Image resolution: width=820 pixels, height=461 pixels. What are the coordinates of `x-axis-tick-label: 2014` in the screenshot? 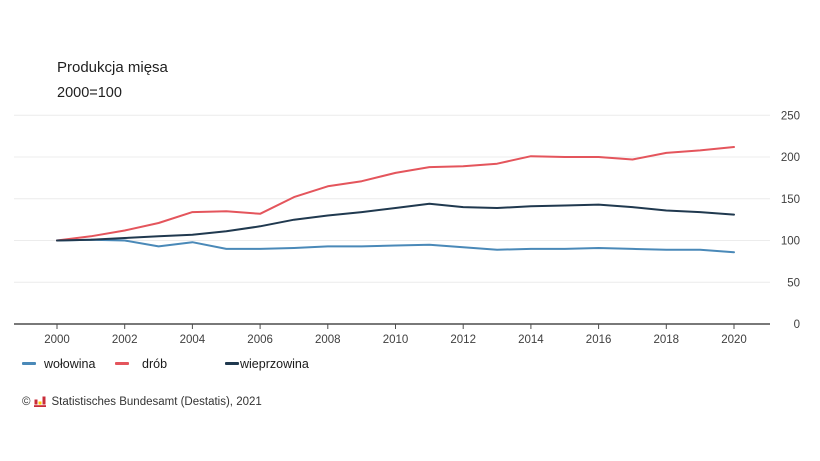 It's located at (531, 340).